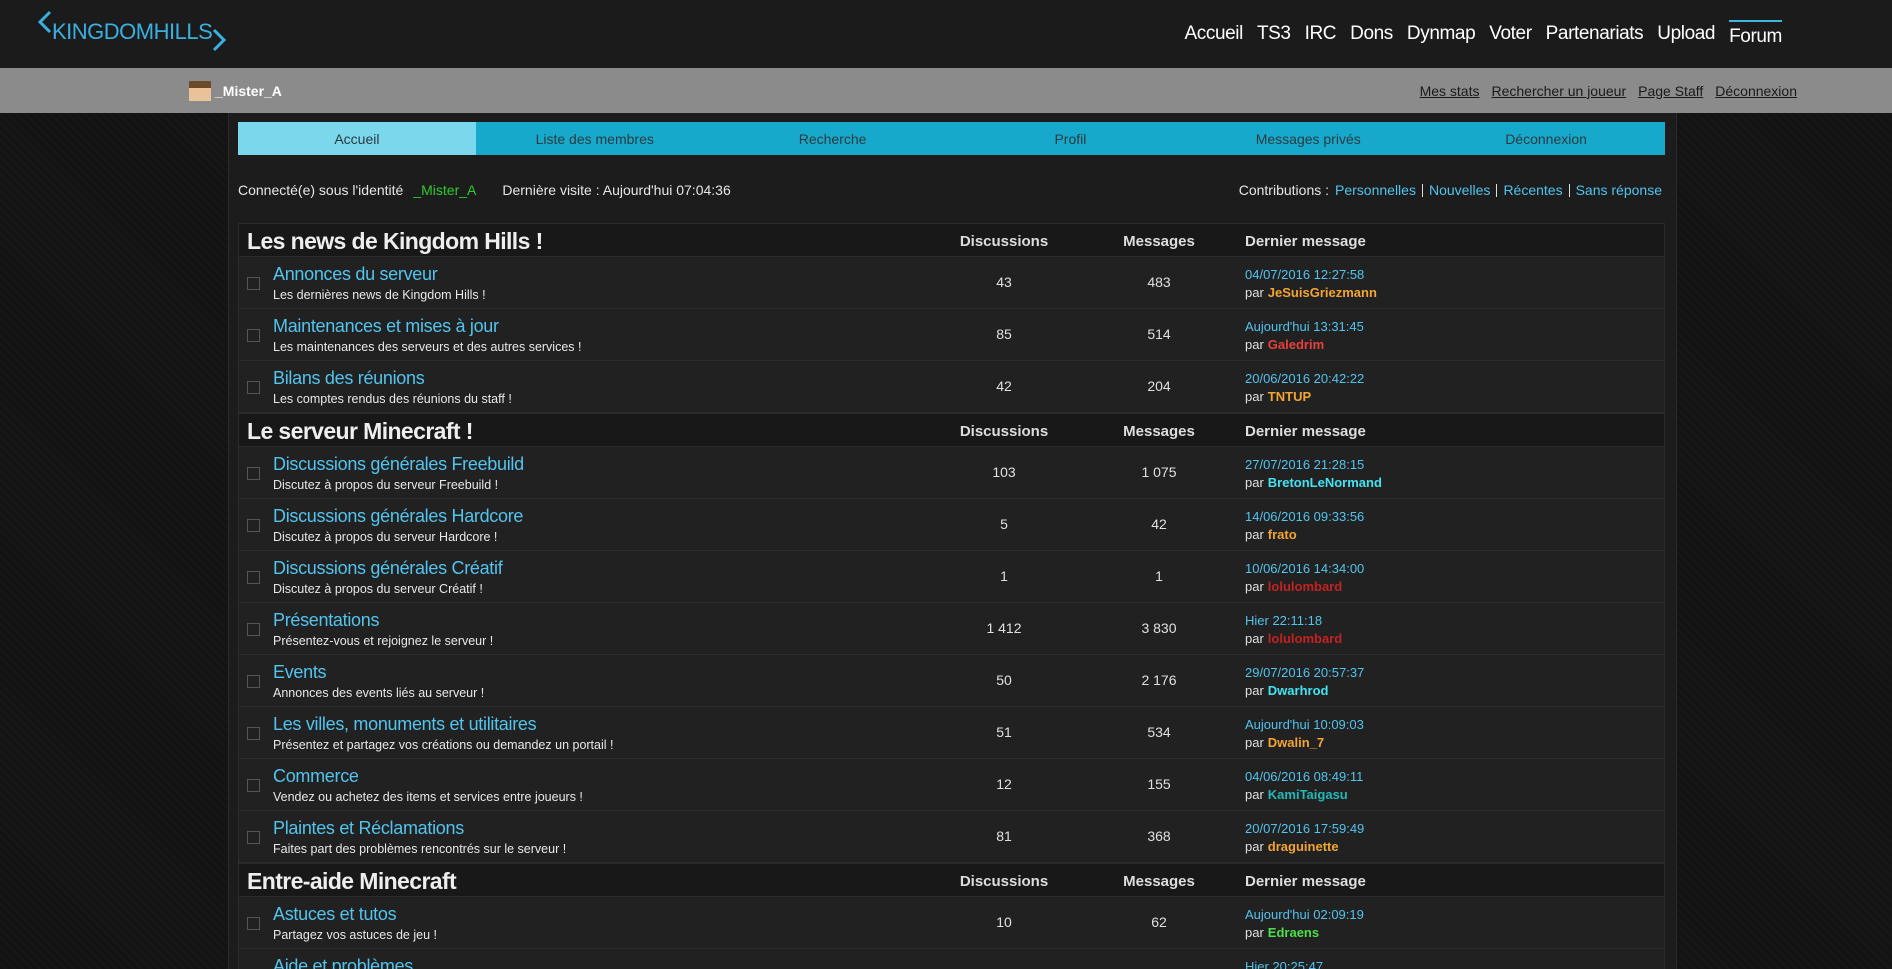  Describe the element at coordinates (1004, 784) in the screenshot. I see `topic-count: 12` at that location.